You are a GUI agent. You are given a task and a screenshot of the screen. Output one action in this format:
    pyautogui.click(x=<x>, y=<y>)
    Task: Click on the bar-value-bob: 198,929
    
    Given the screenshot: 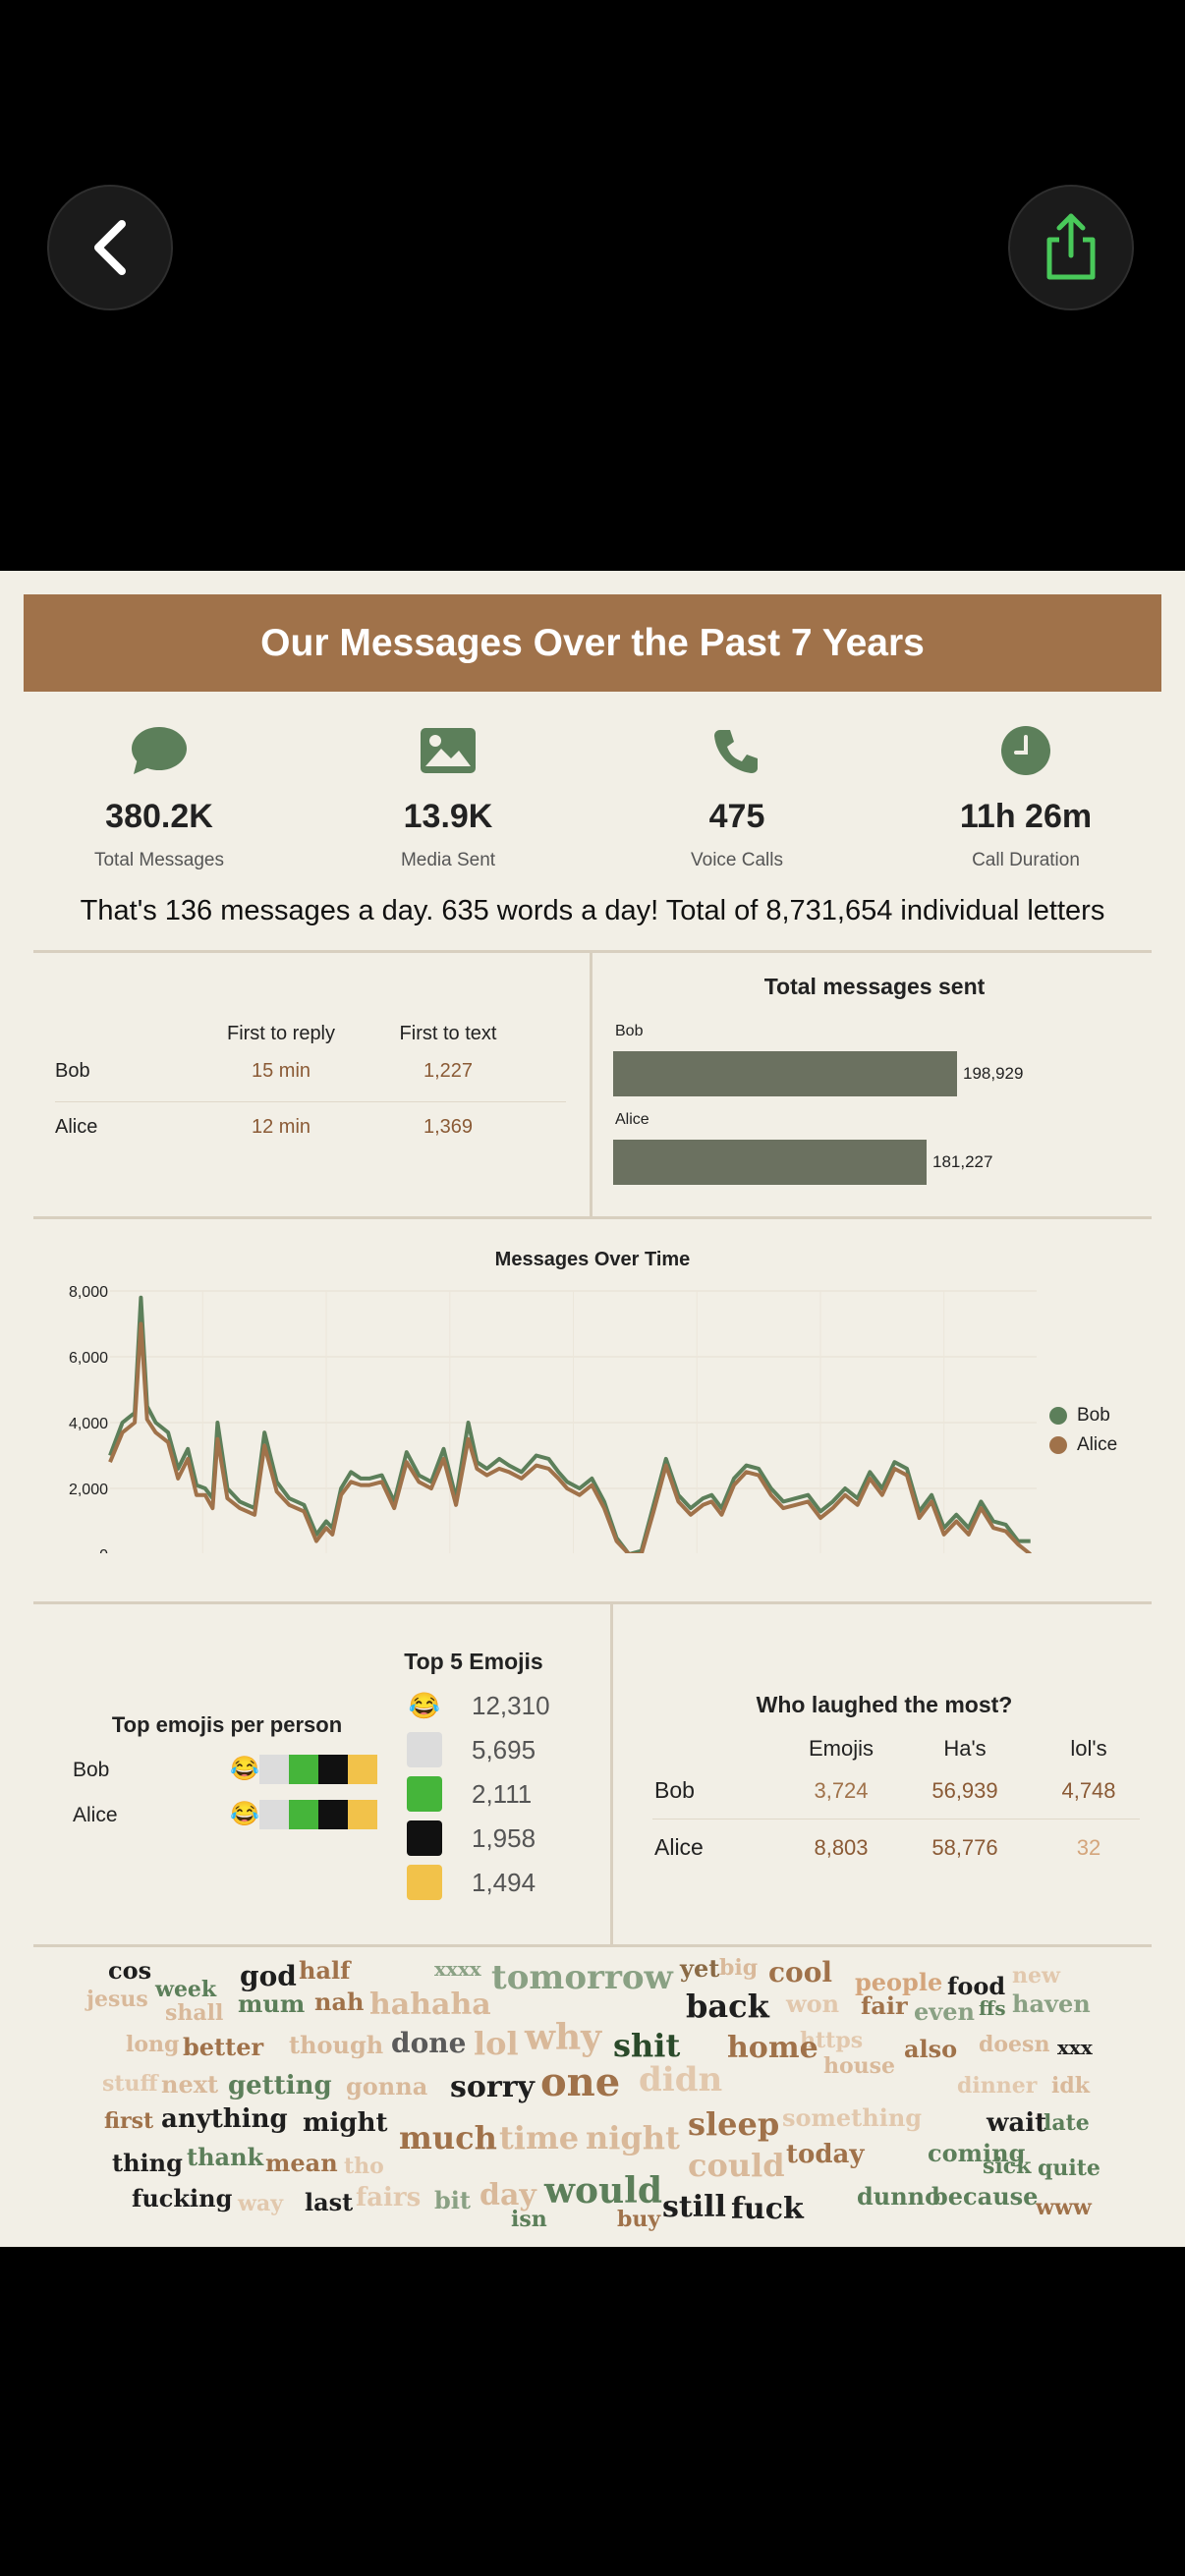 What is the action you would take?
    pyautogui.click(x=994, y=1073)
    